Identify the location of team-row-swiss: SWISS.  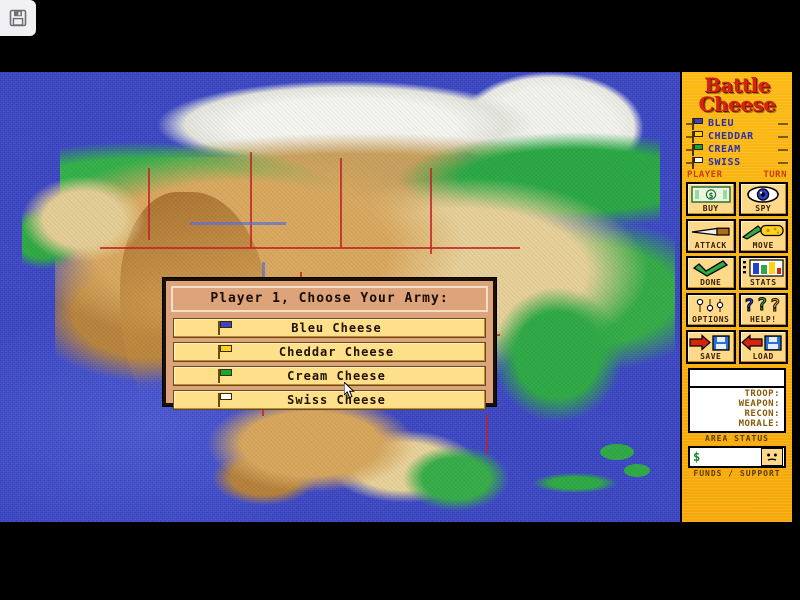
(737, 162).